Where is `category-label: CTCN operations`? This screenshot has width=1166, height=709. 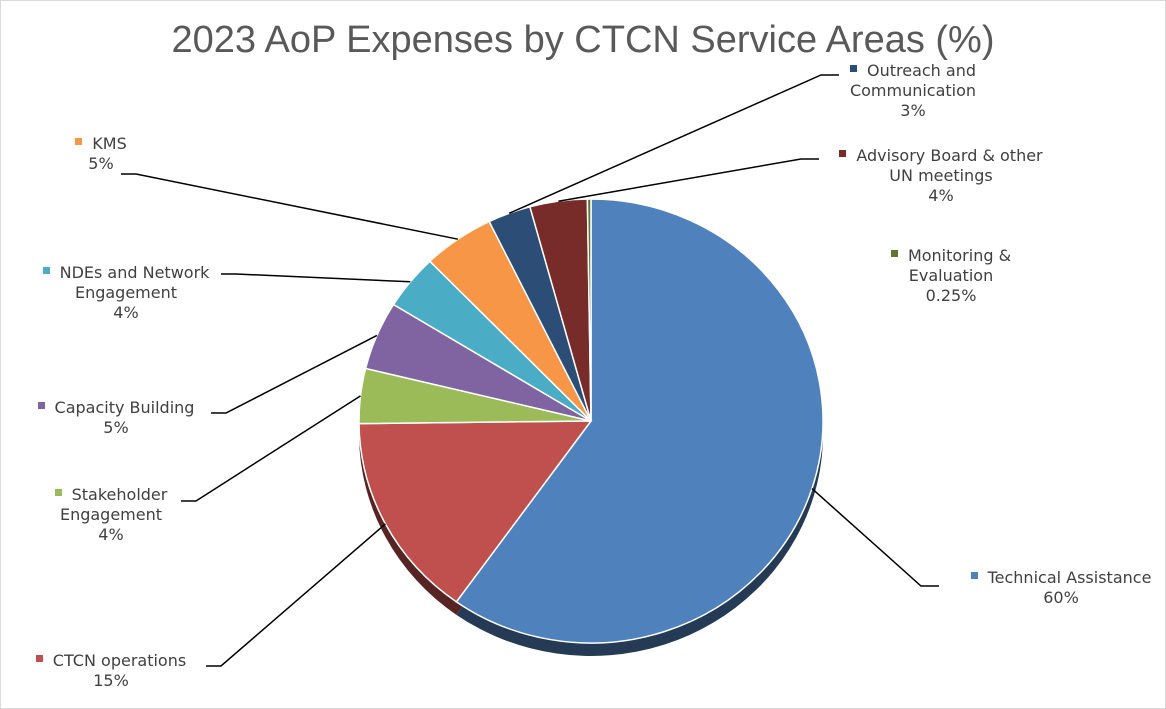 category-label: CTCN operations is located at coordinates (119, 660).